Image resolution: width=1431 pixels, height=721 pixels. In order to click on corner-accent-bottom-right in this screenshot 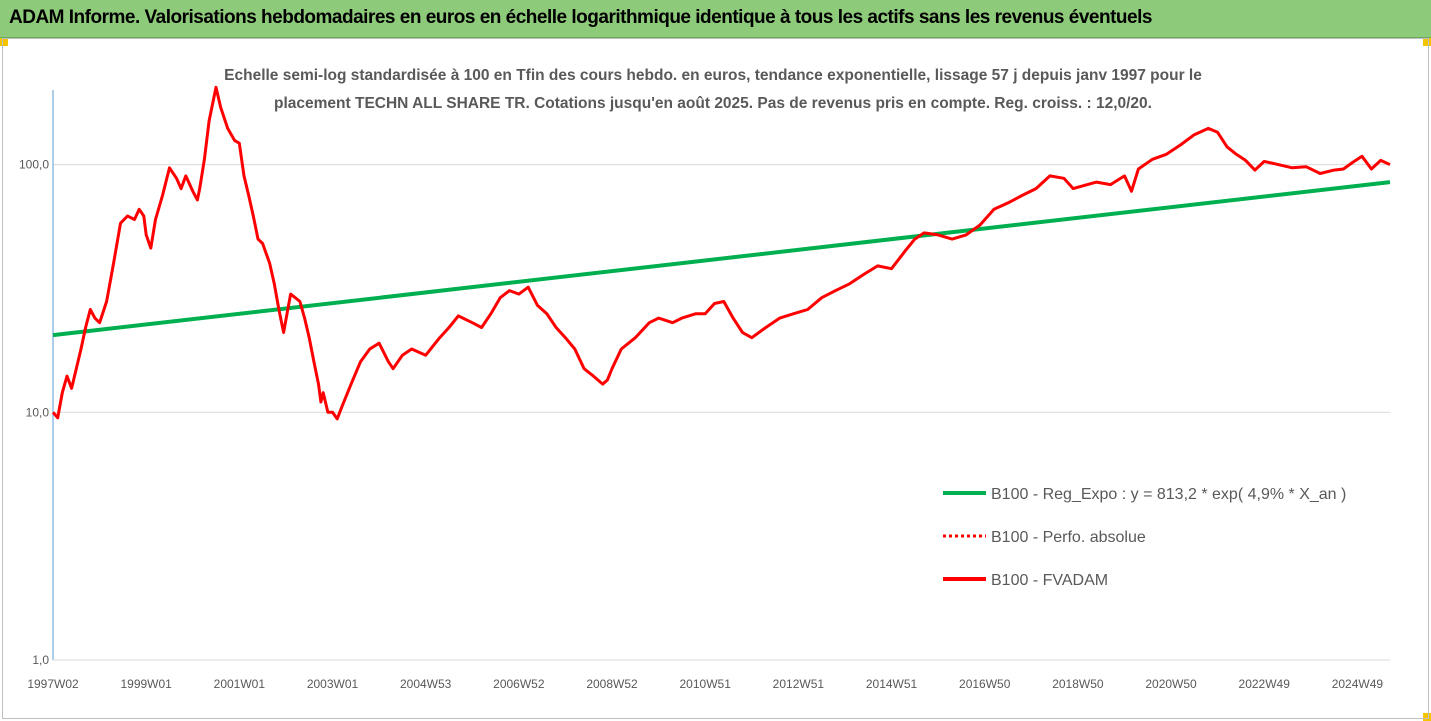, I will do `click(1427, 717)`.